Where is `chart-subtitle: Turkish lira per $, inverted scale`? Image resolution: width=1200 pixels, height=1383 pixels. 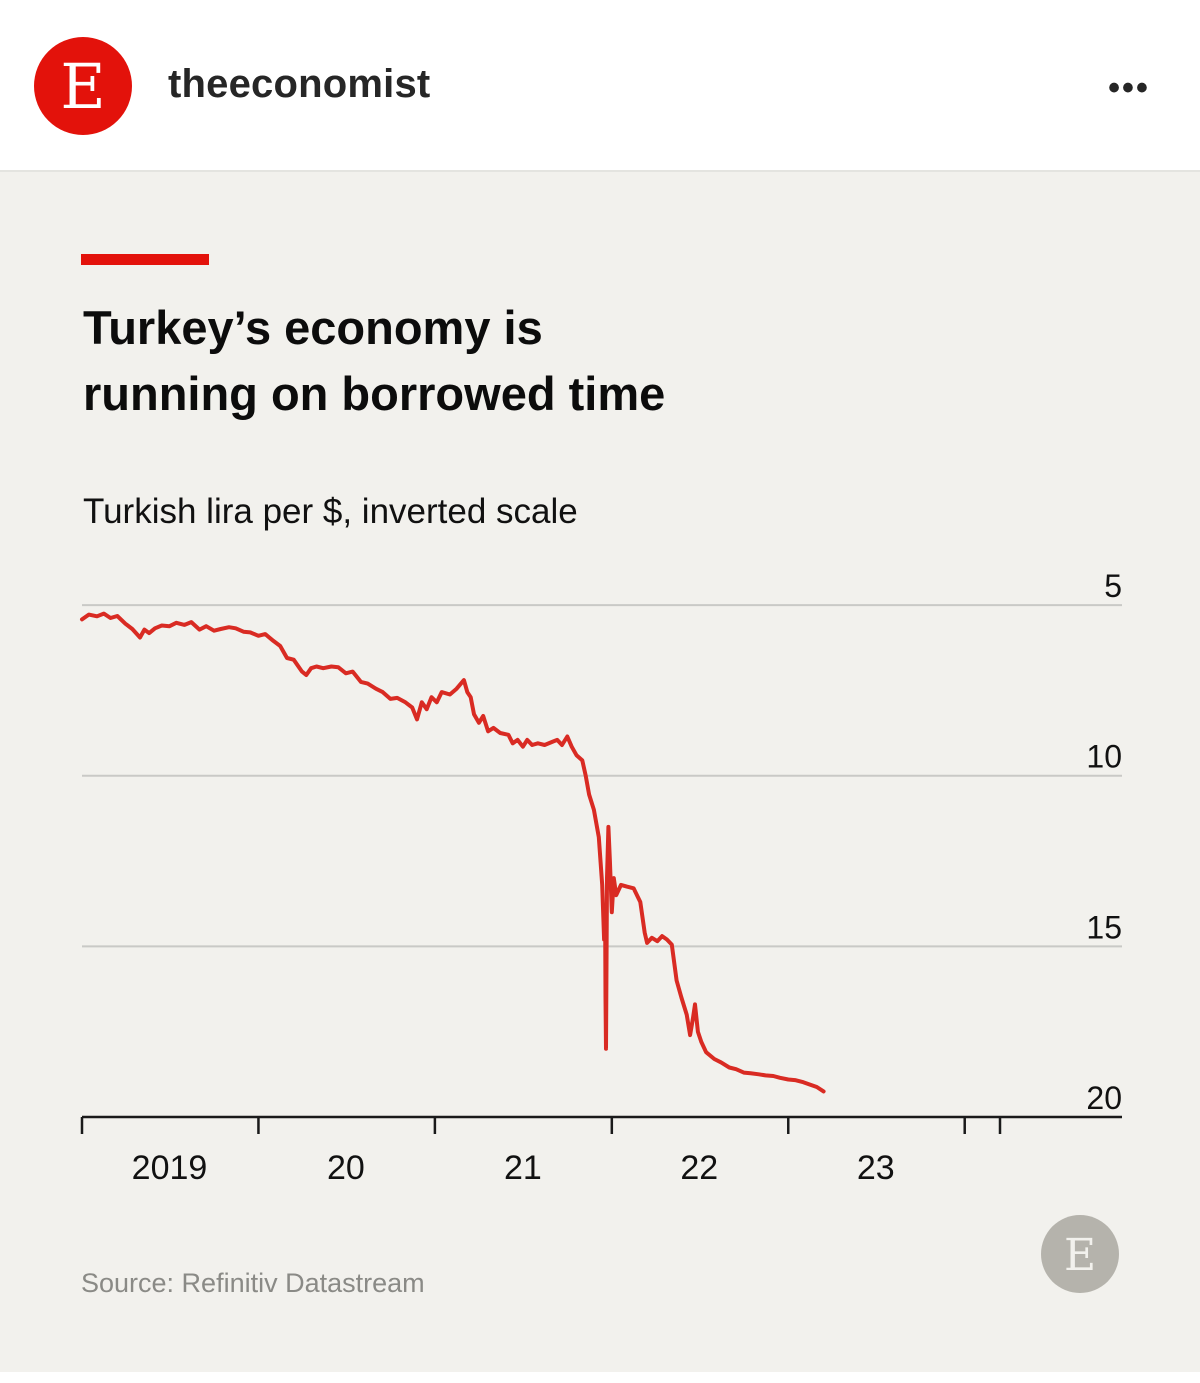
chart-subtitle: Turkish lira per $, inverted scale is located at coordinates (330, 511).